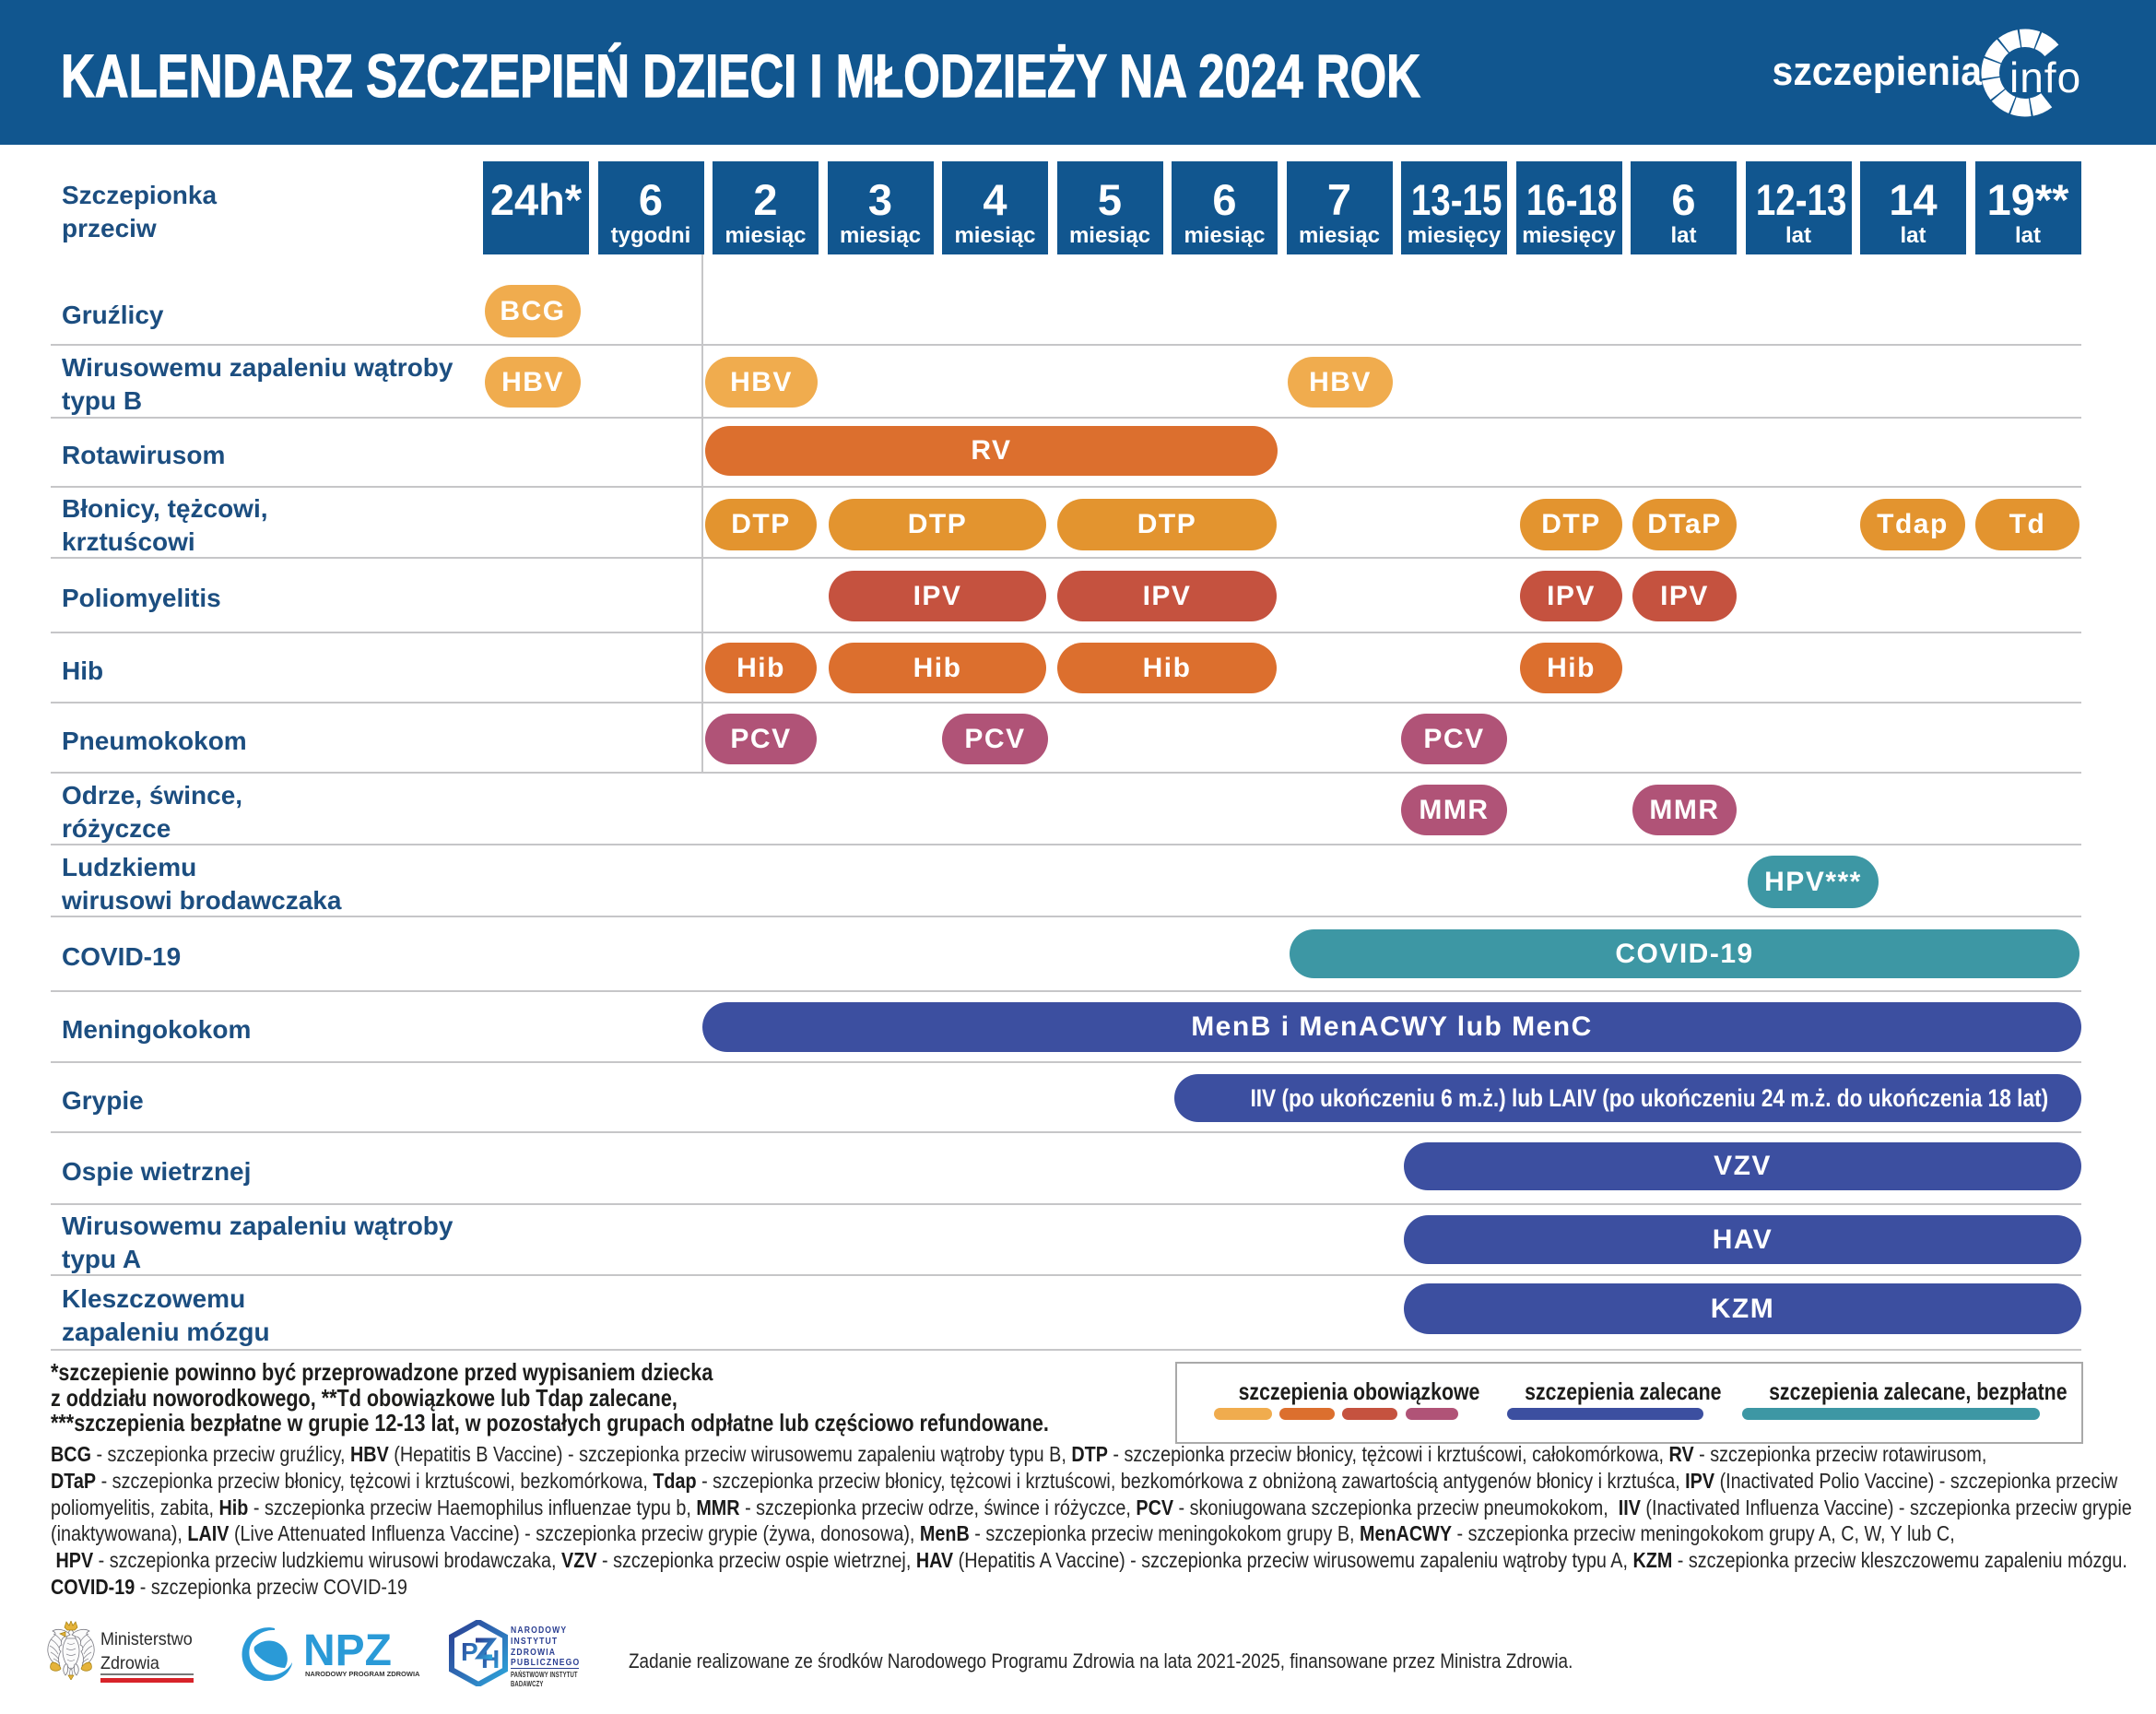  I want to click on svg-text: P, so click(469, 1651).